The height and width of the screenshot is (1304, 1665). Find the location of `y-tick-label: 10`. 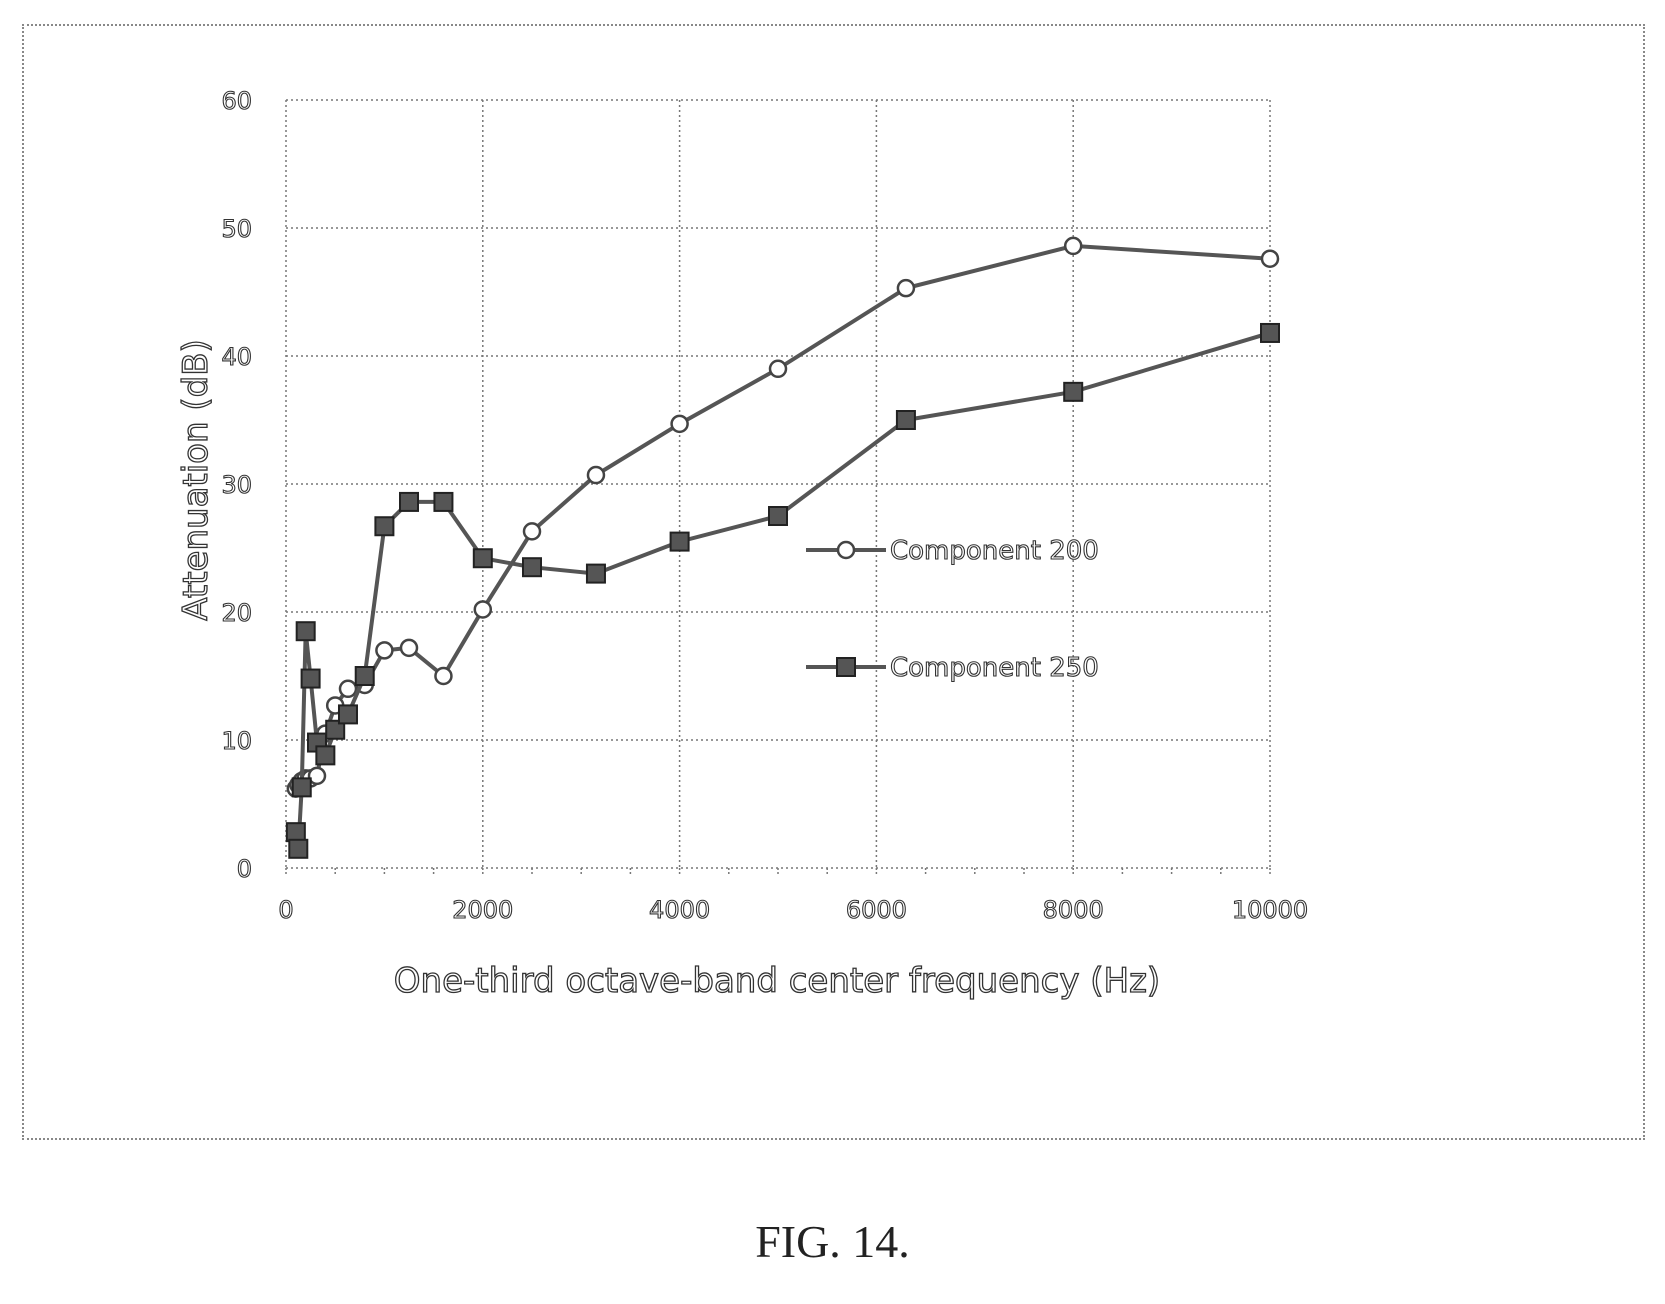

y-tick-label: 10 is located at coordinates (236, 741).